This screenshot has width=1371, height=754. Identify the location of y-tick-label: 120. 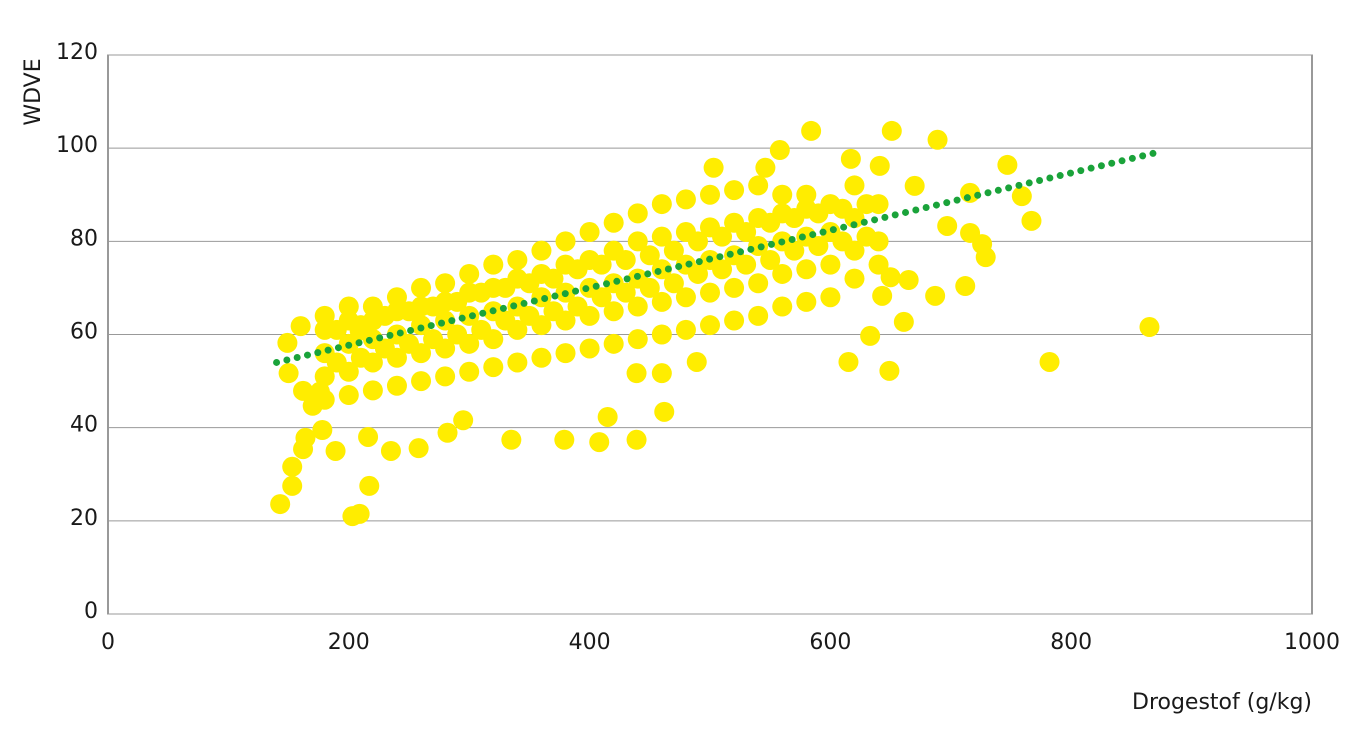
(77, 52).